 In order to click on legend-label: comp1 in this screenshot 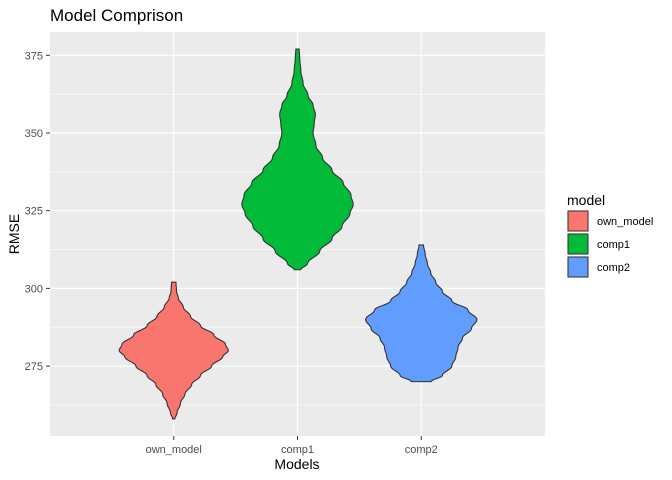, I will do `click(613, 245)`.